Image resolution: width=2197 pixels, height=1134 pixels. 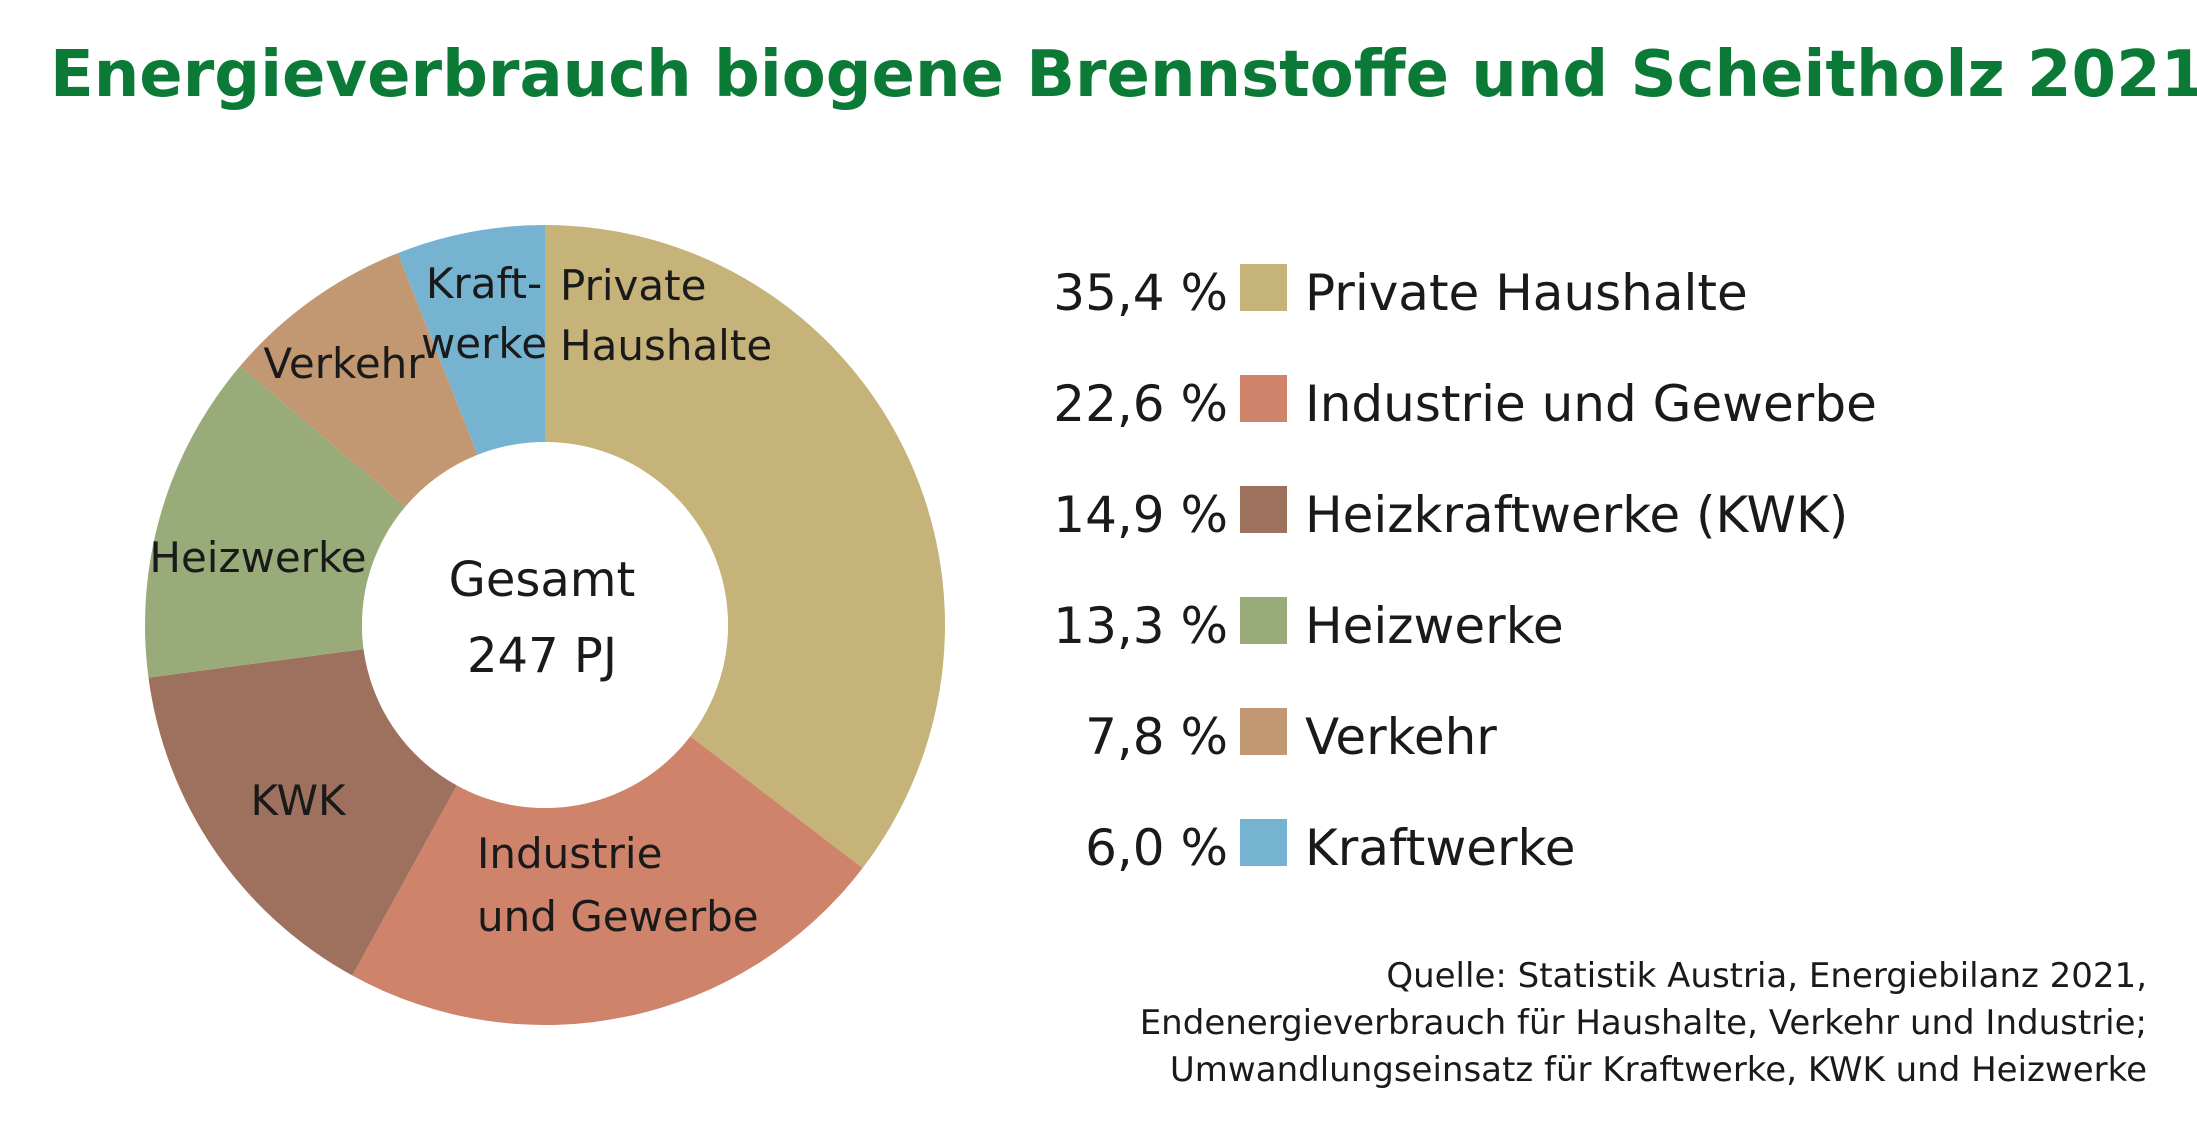 I want to click on slice-industrie-und-gewerbe, so click(x=607, y=880).